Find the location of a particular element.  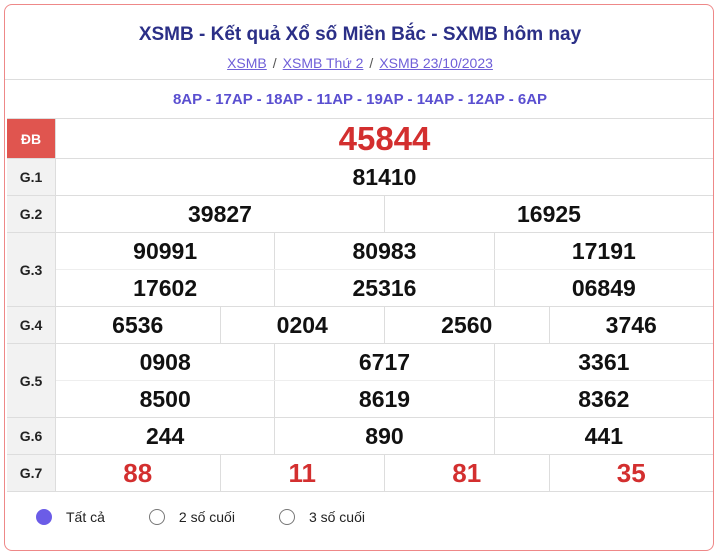

prize-label: G.7 is located at coordinates (31, 473).